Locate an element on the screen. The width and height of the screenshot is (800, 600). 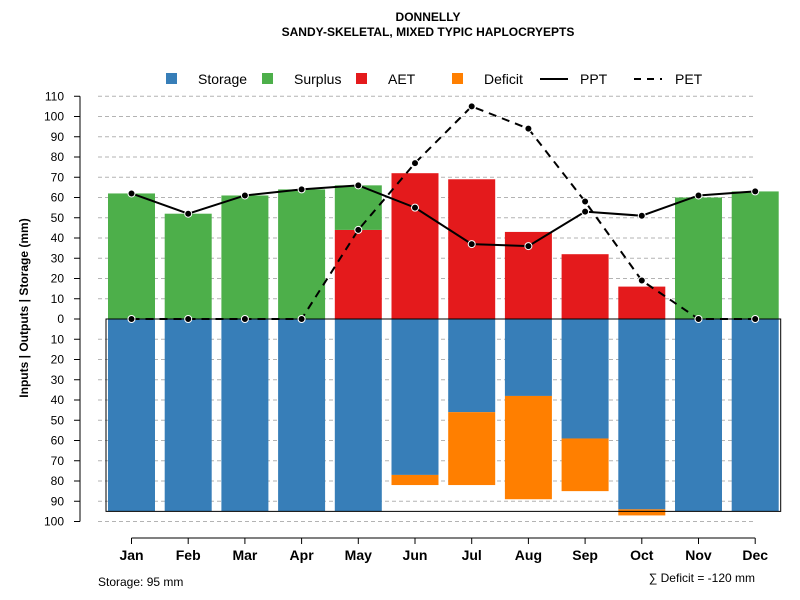
legend-swatch-storage is located at coordinates (171, 78).